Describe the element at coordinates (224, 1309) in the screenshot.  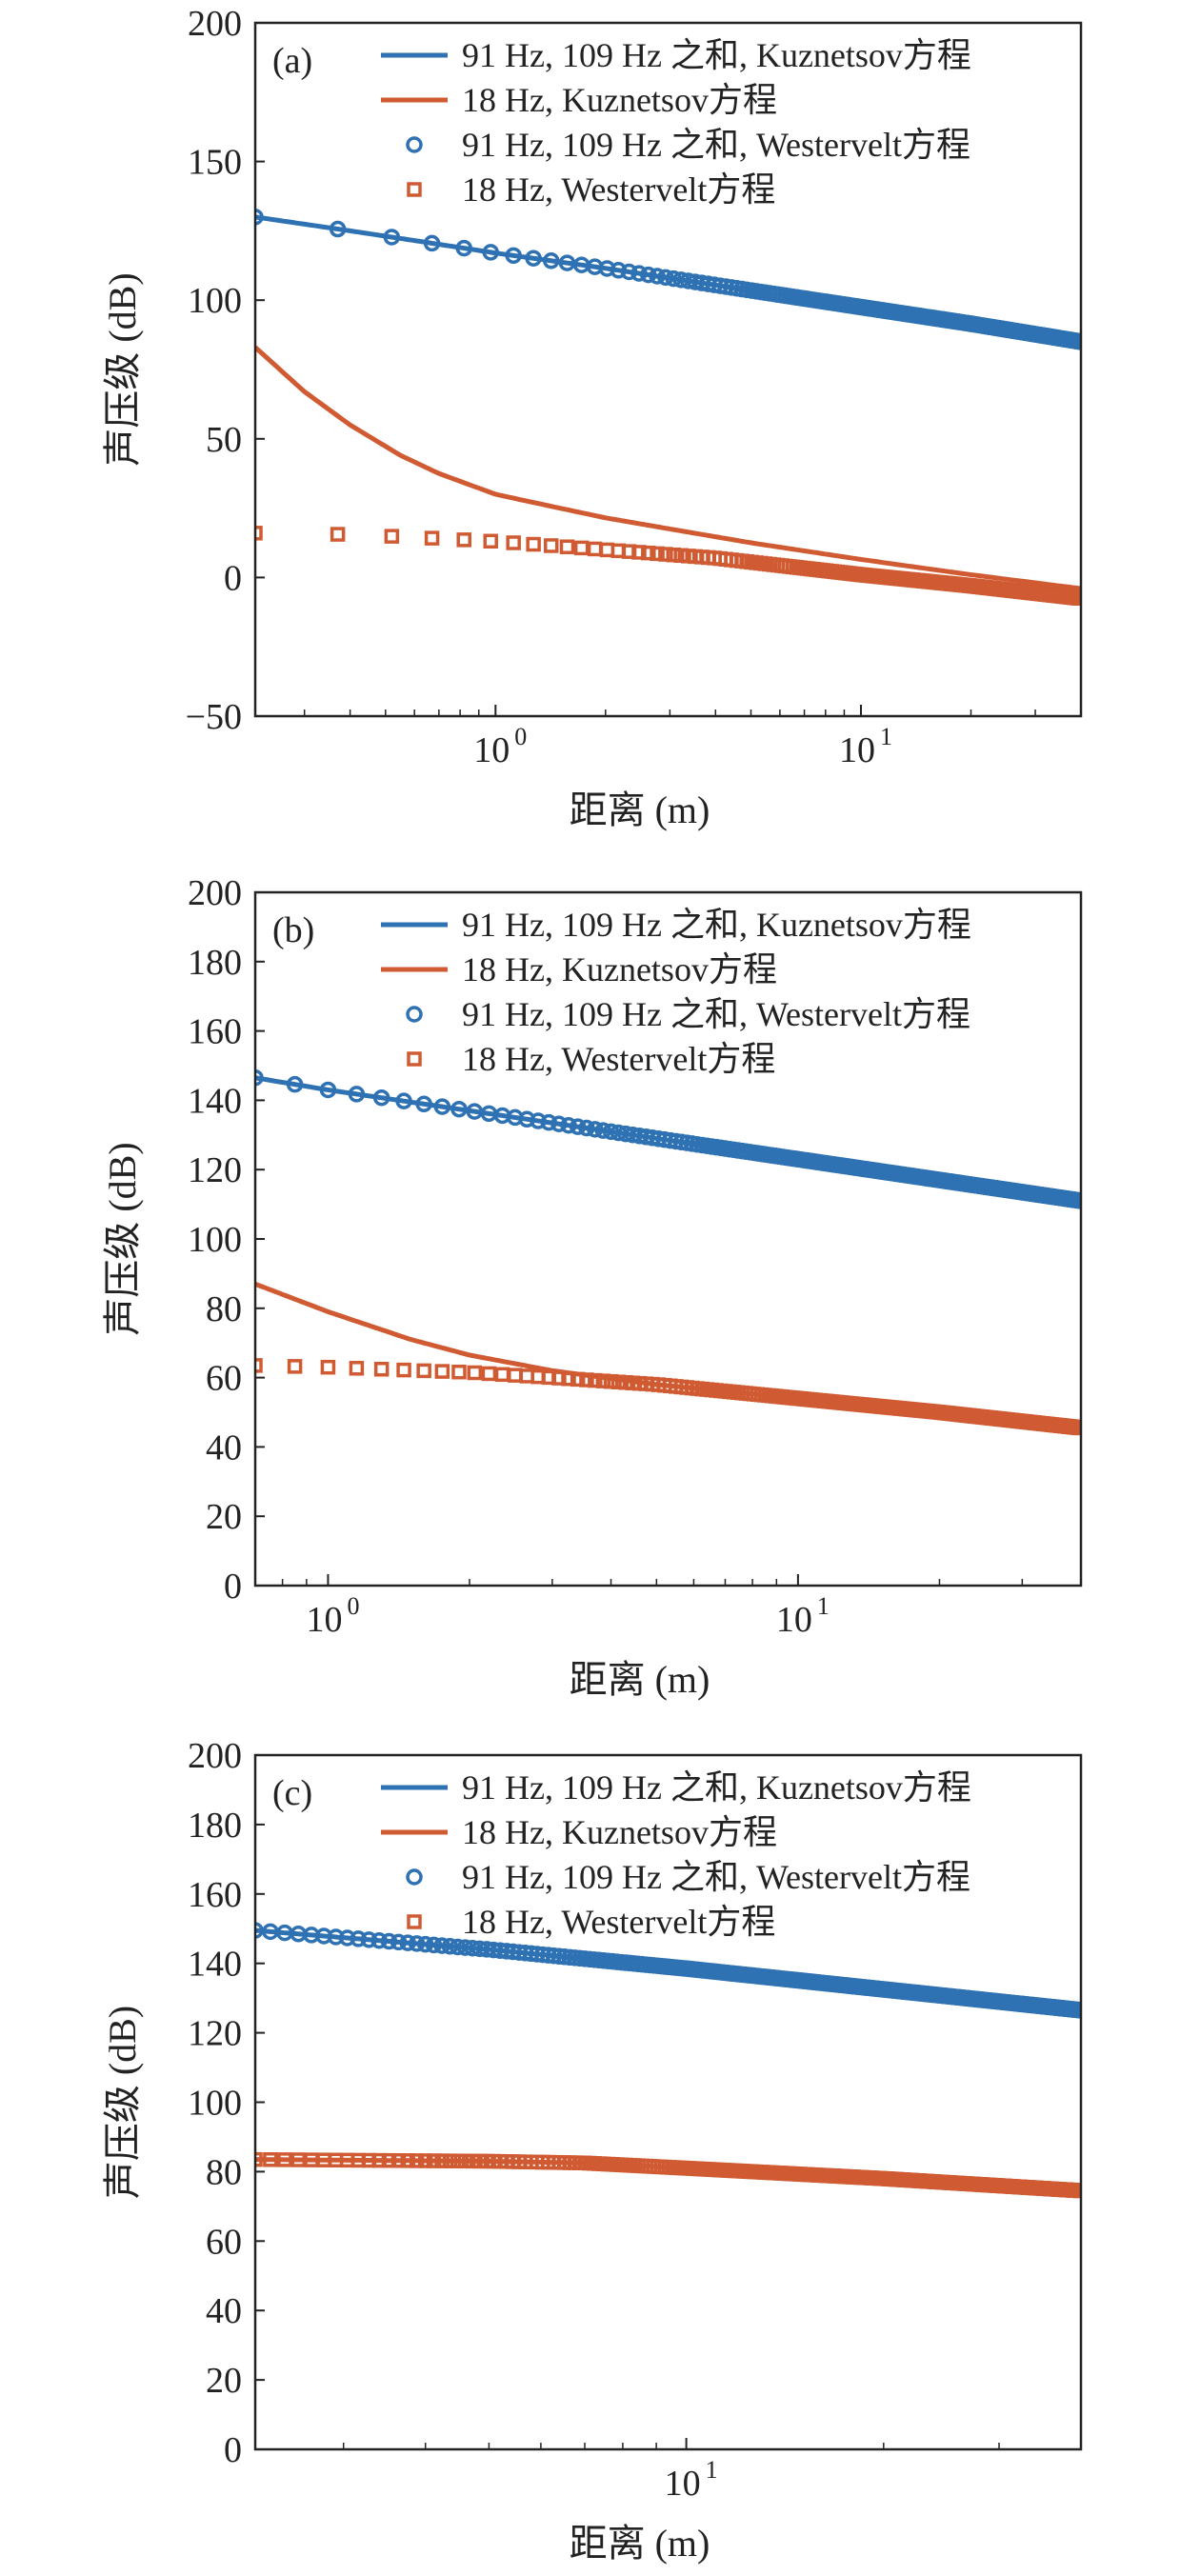
I see `y-tick-label: 80` at that location.